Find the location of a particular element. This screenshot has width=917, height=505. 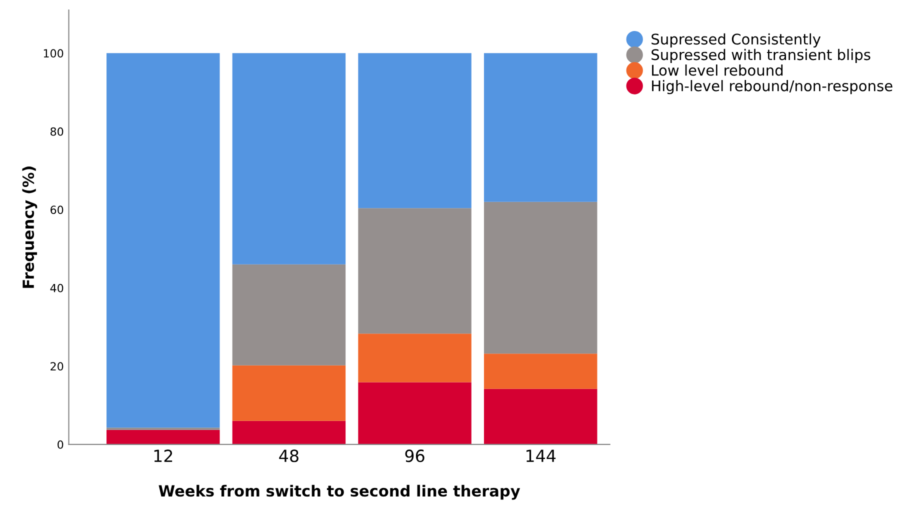

x-axis-title: Weeks from switch to second line therapy is located at coordinates (339, 492).